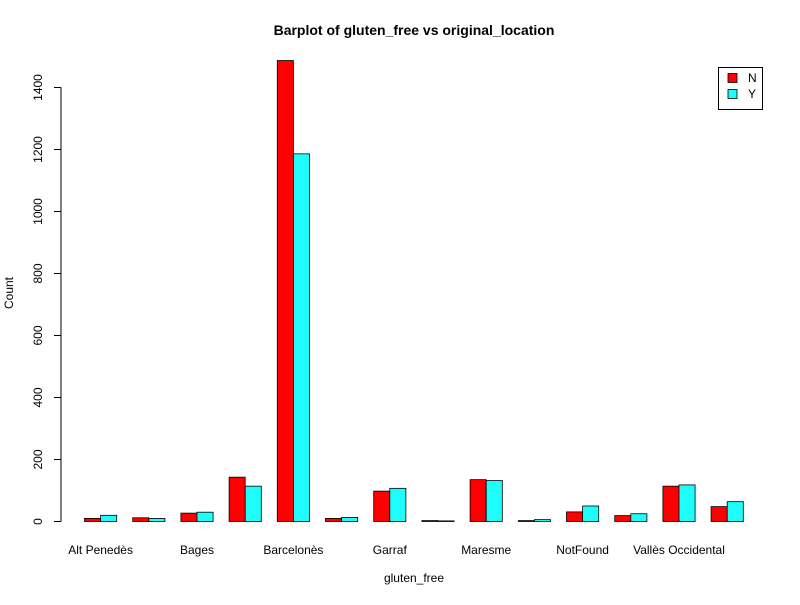 The image size is (800, 605). I want to click on x-tick-label: Vallès Occidental, so click(679, 550).